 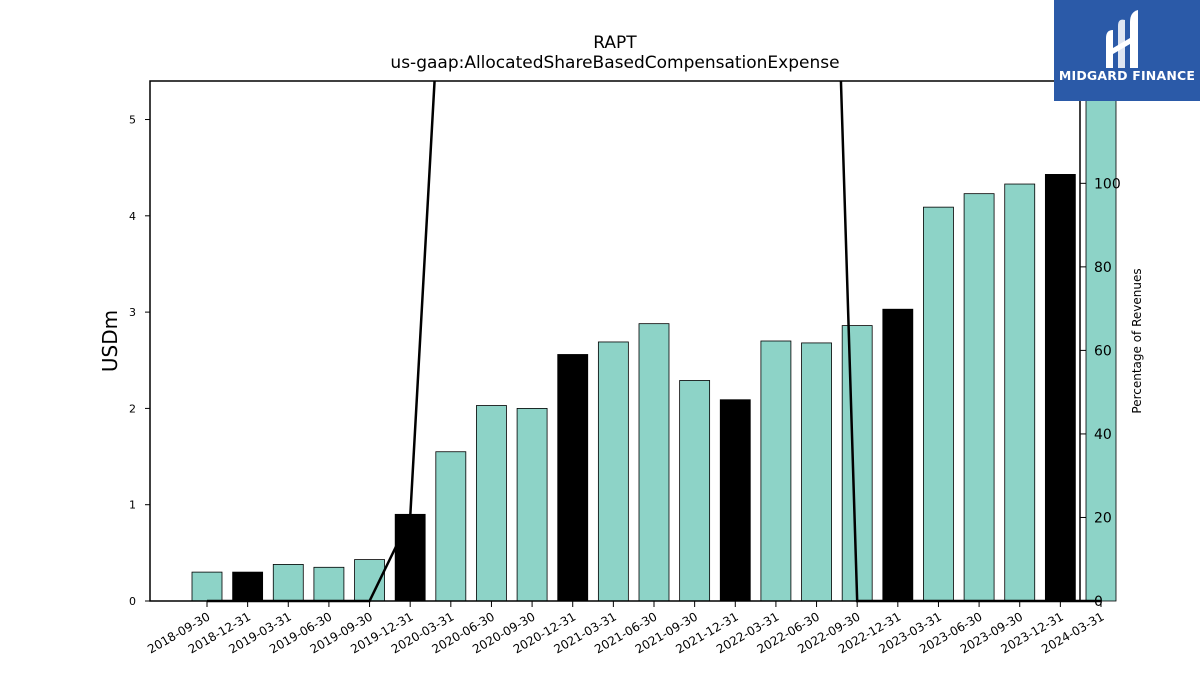 I want to click on chart-title: RAPT, so click(x=615, y=43).